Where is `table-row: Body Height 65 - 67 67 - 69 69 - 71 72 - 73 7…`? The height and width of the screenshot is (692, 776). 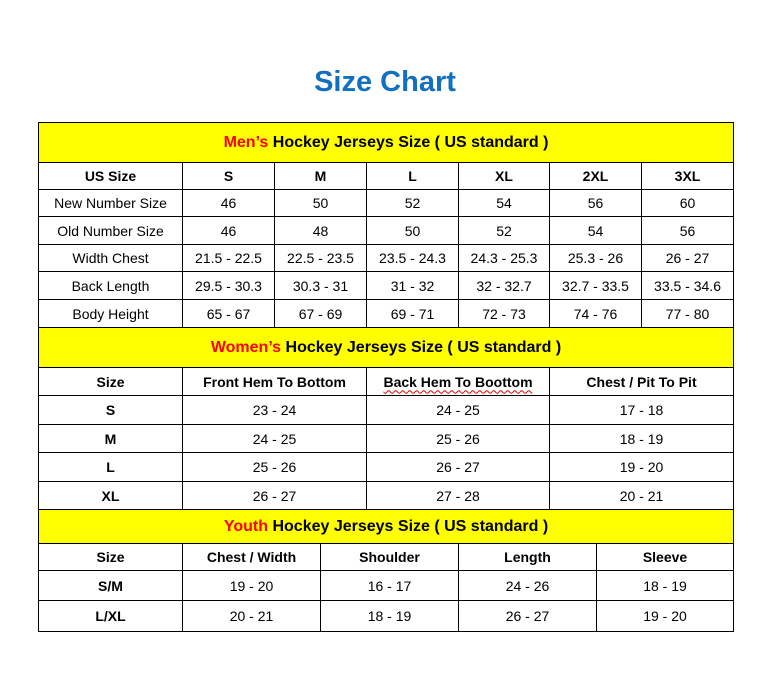 table-row: Body Height 65 - 67 67 - 69 69 - 71 72 - 73 7… is located at coordinates (386, 313).